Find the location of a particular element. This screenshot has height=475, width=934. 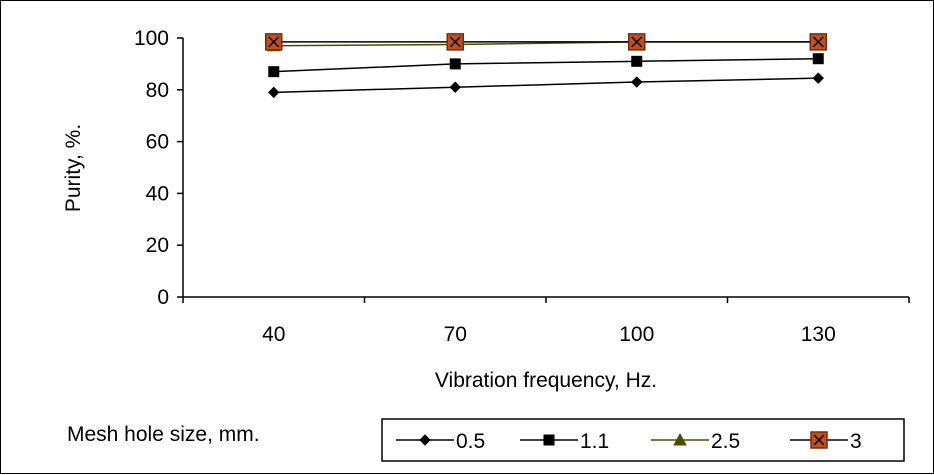

y-tick-label: 20 is located at coordinates (157, 245).